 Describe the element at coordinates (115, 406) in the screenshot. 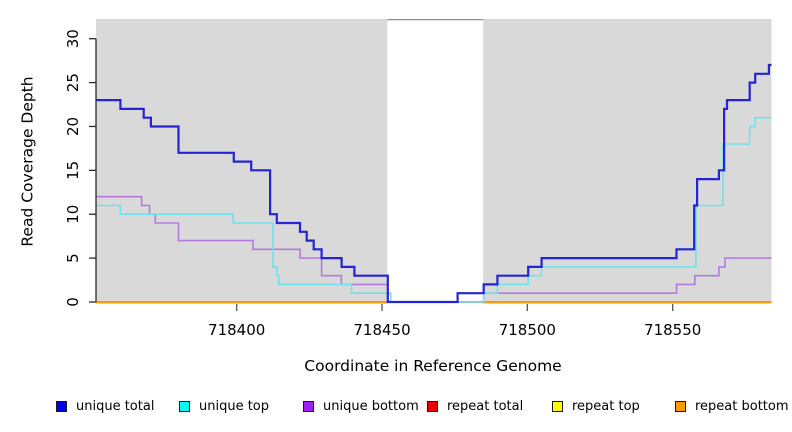

I see `legend-label: unique total` at that location.